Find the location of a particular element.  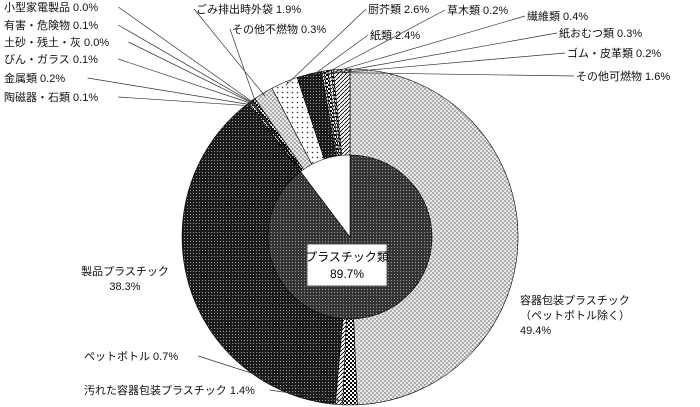

label-ごみ排出時外袋: ごみ排出時外袋 1.9% is located at coordinates (248, 9).